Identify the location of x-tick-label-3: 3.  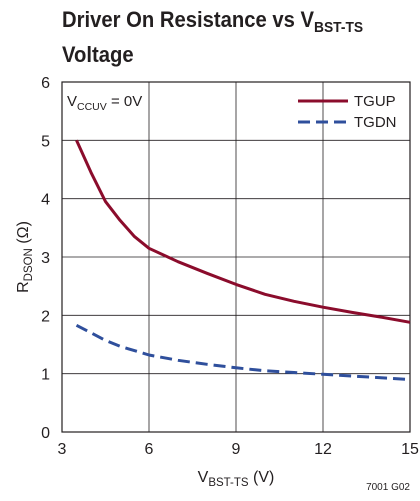
(62, 449).